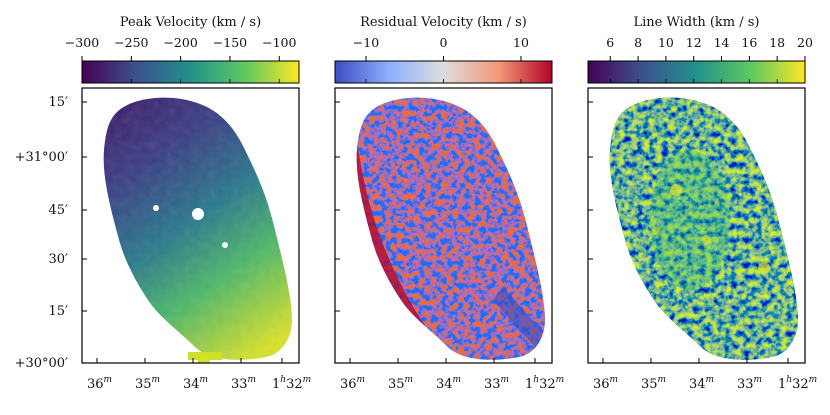  I want to click on colorbar-tick-label: 0, so click(444, 42).